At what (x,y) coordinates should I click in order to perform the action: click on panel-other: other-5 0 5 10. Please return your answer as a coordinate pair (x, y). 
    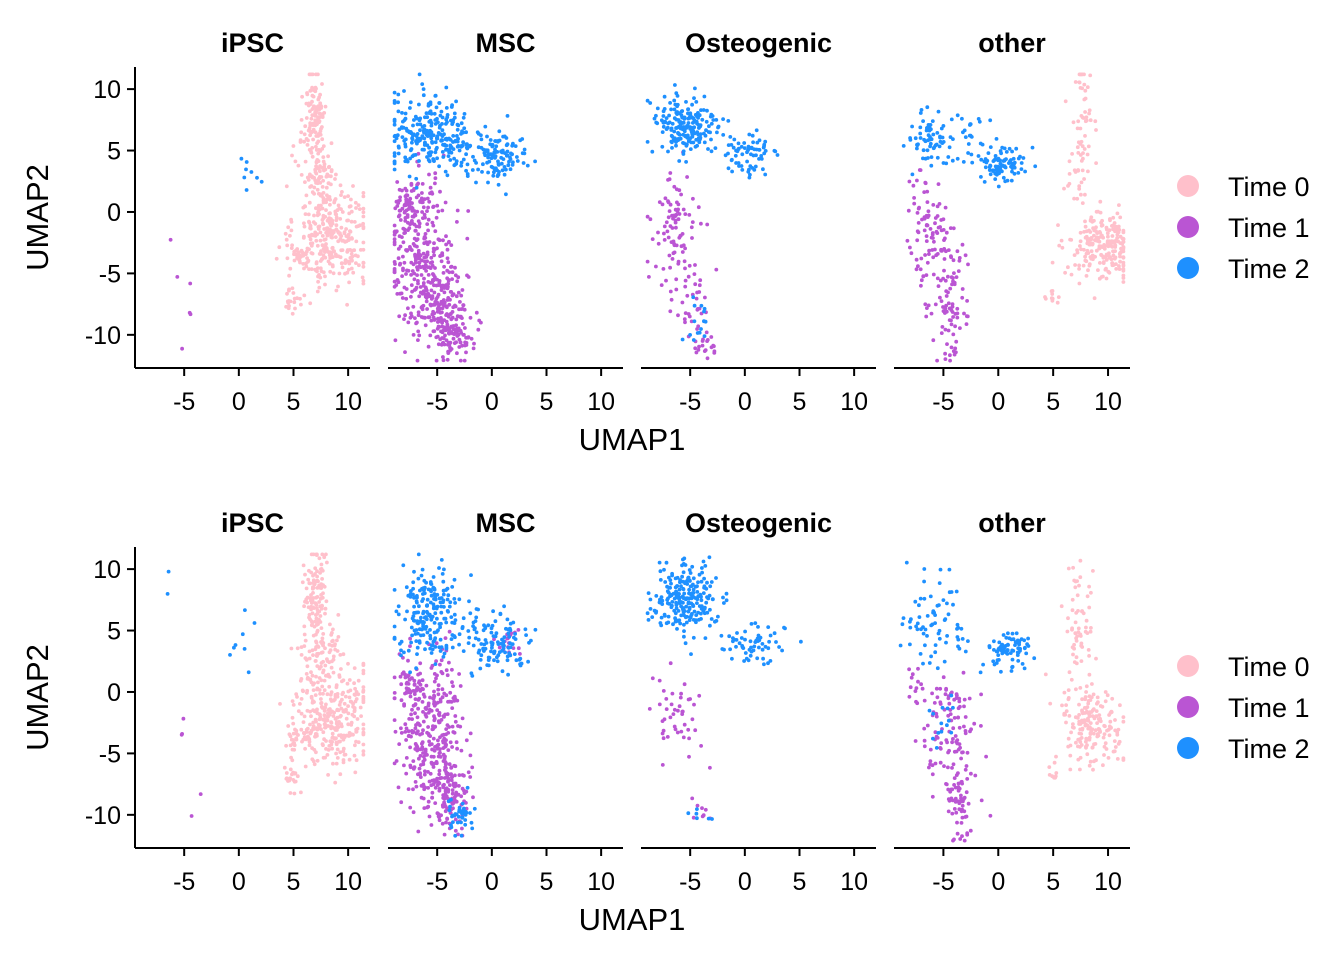
    Looking at the image, I should click on (1012, 702).